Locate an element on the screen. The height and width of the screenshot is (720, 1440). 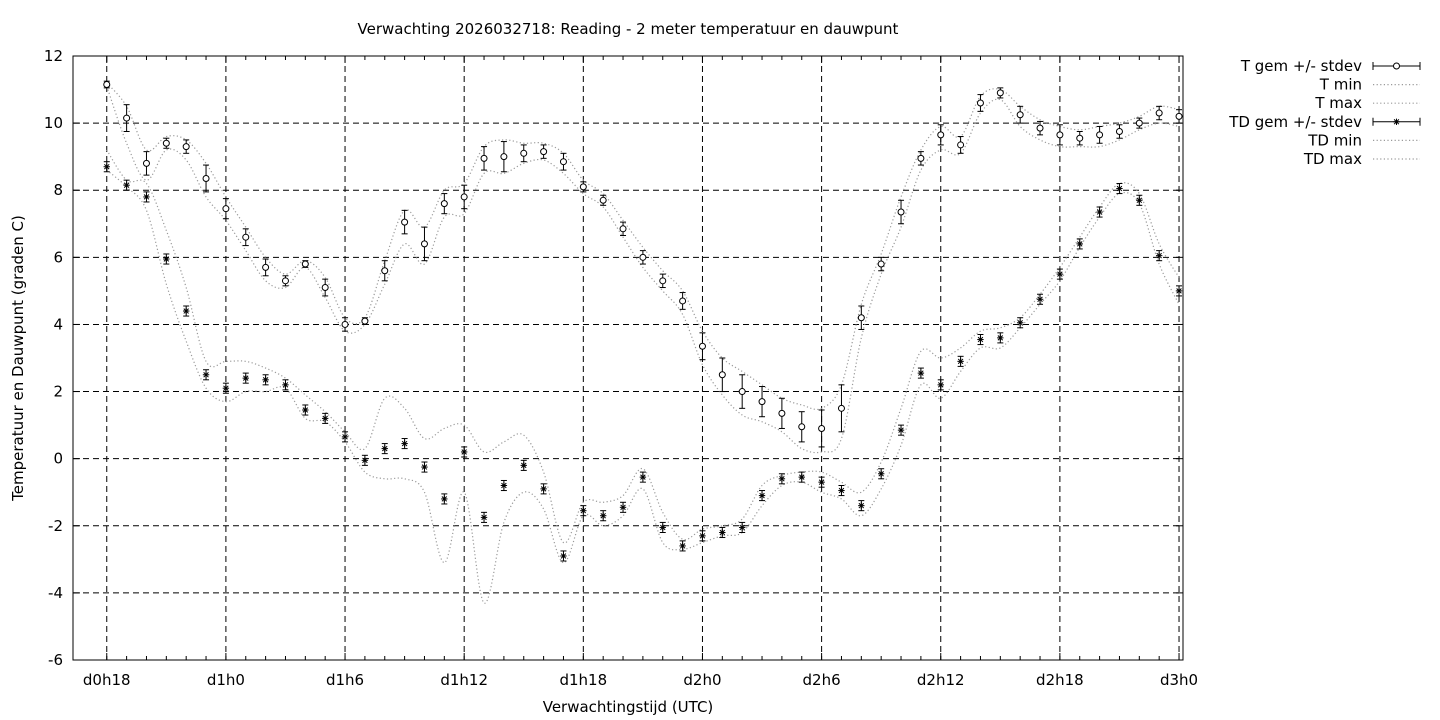
x-tick-label: d1h6 is located at coordinates (345, 680).